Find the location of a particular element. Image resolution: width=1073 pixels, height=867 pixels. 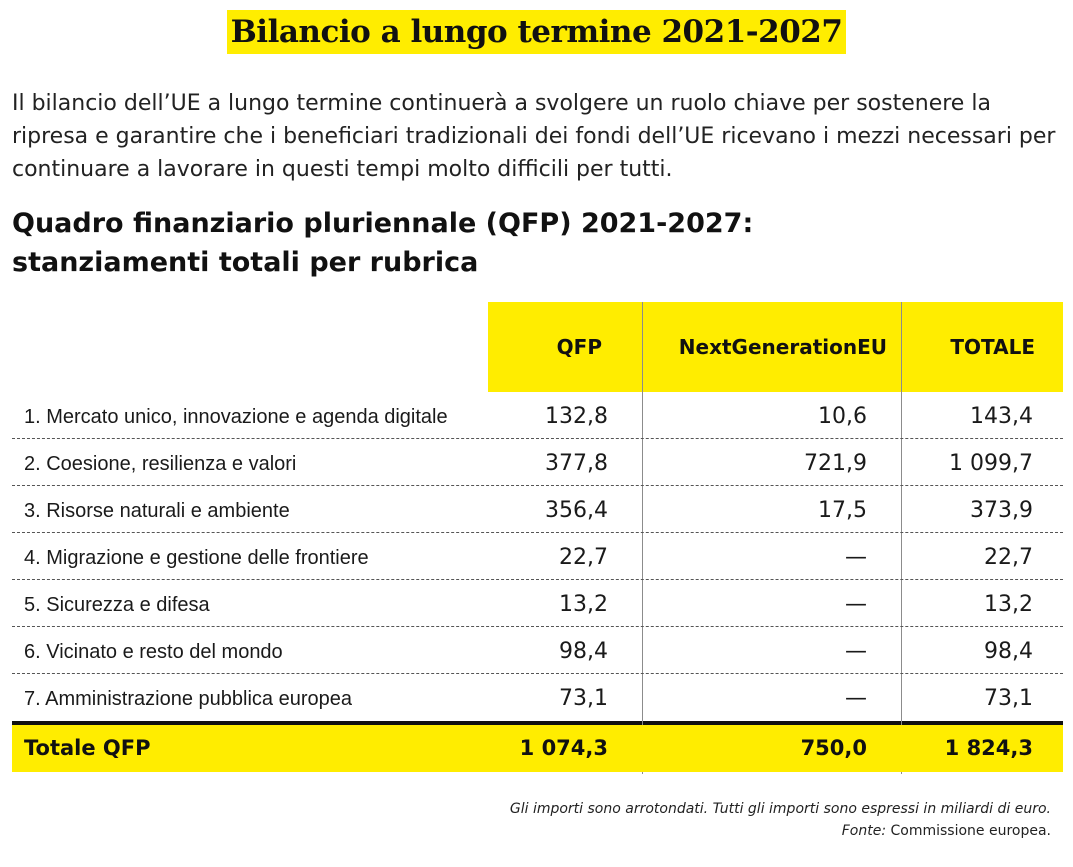

total-label: Totale QFP is located at coordinates (87, 748).